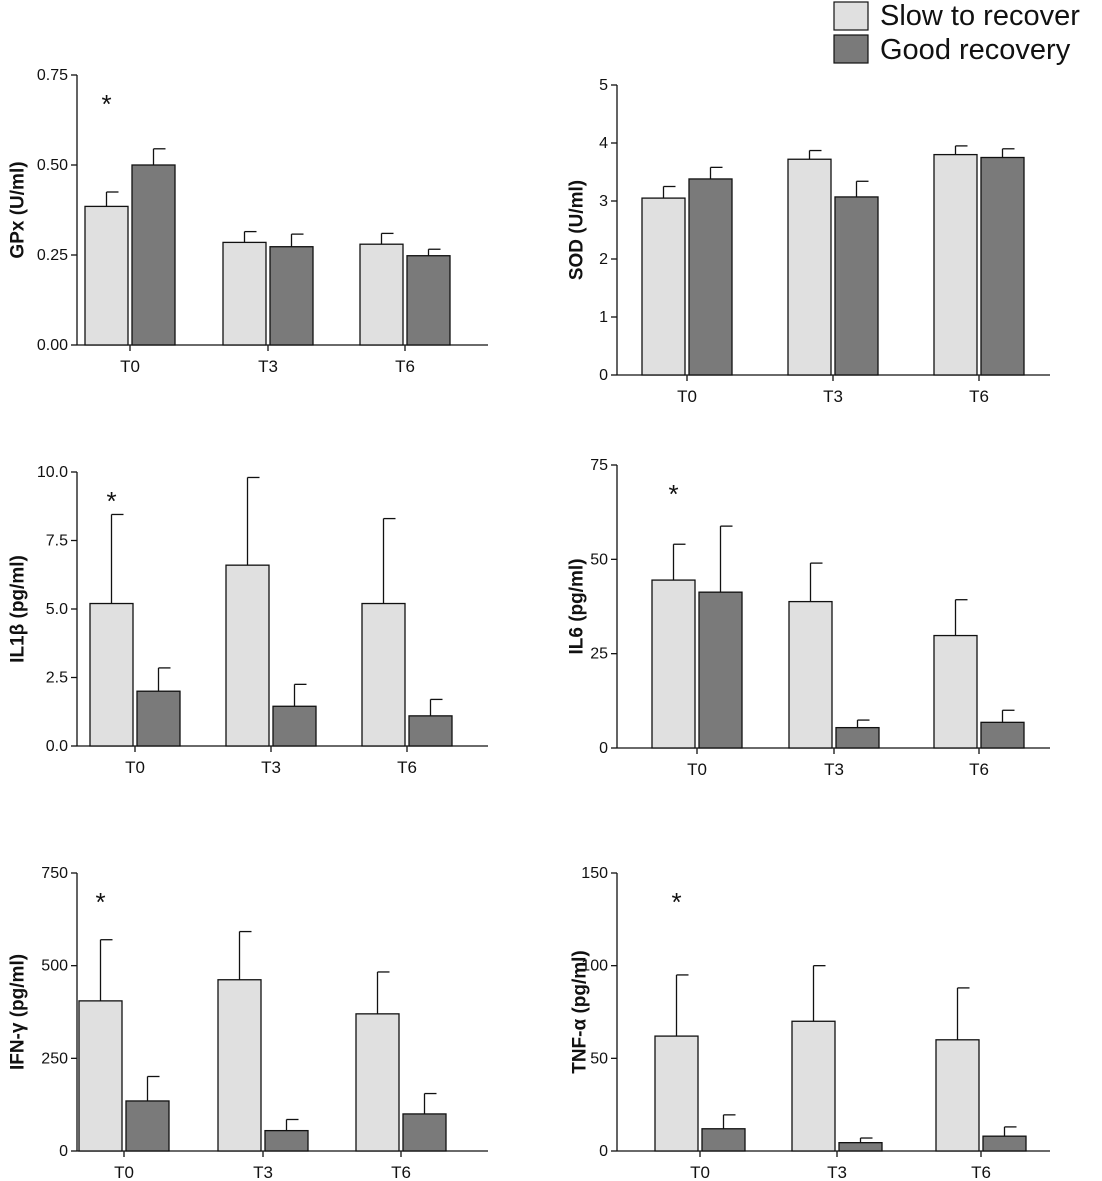  Describe the element at coordinates (603, 1151) in the screenshot. I see `tnf-alpha-y-tick-label: 0` at that location.